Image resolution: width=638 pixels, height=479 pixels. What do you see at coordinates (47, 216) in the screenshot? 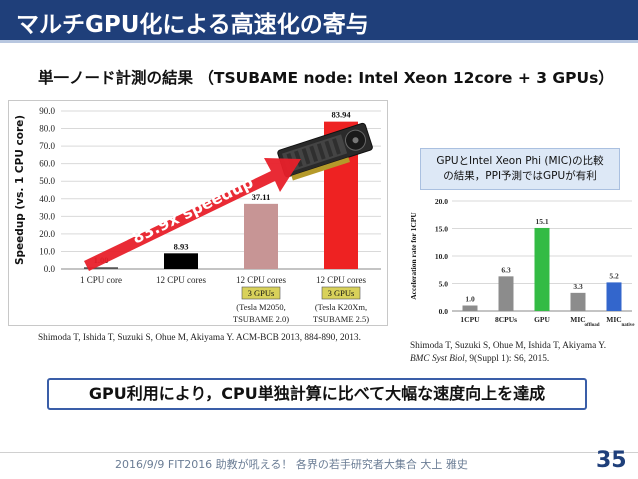
I see `y-tick-label: 30.0` at bounding box center [47, 216].